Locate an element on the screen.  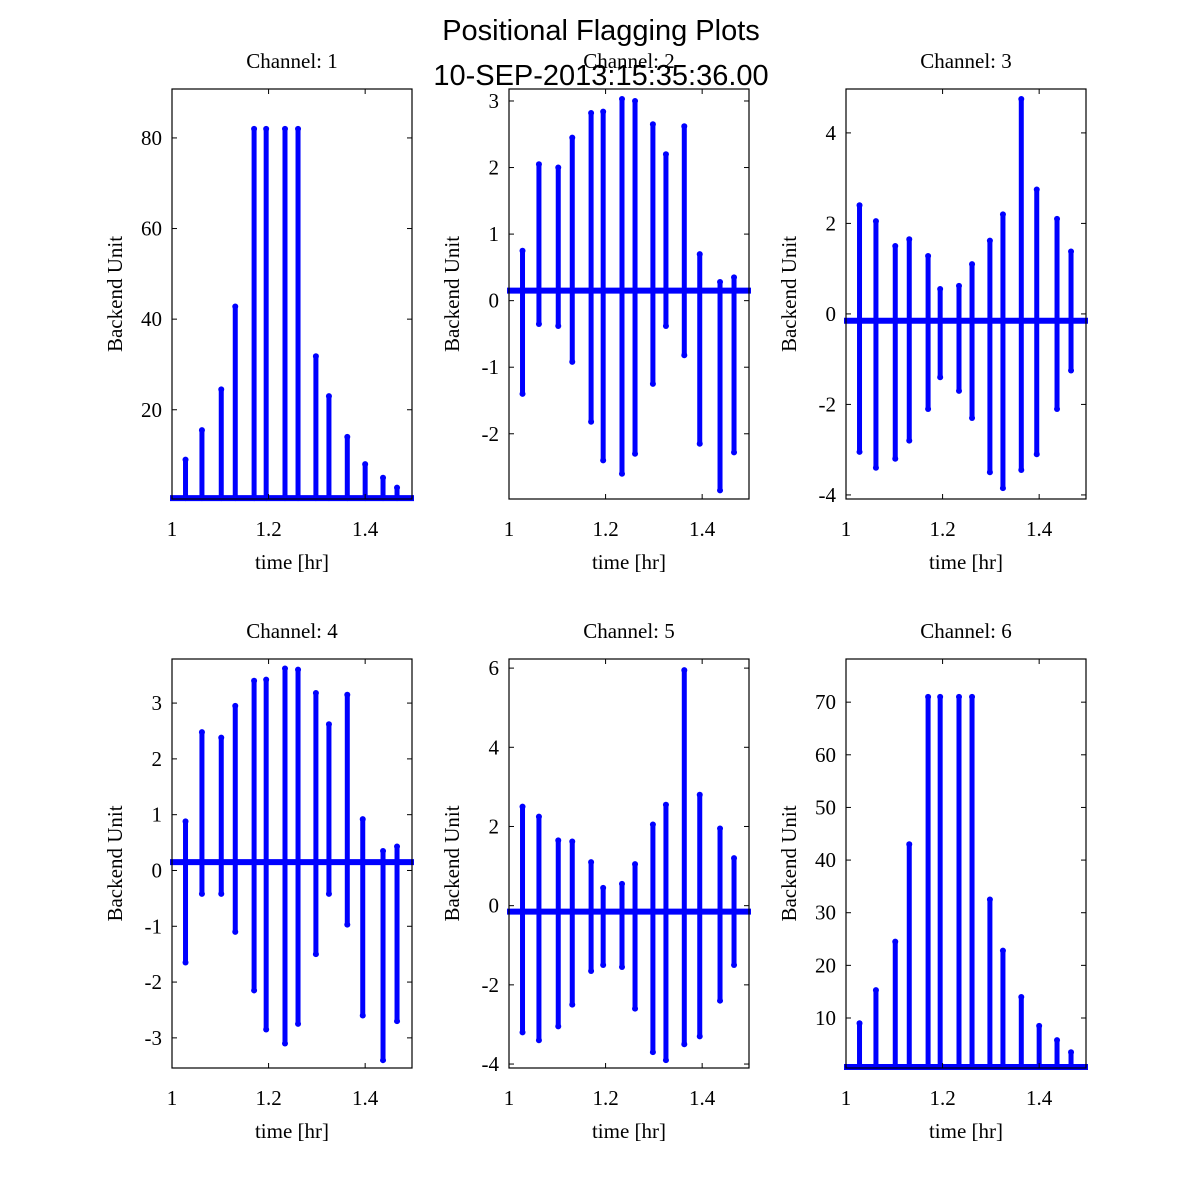
y-tick-label: 4 is located at coordinates (831, 133).